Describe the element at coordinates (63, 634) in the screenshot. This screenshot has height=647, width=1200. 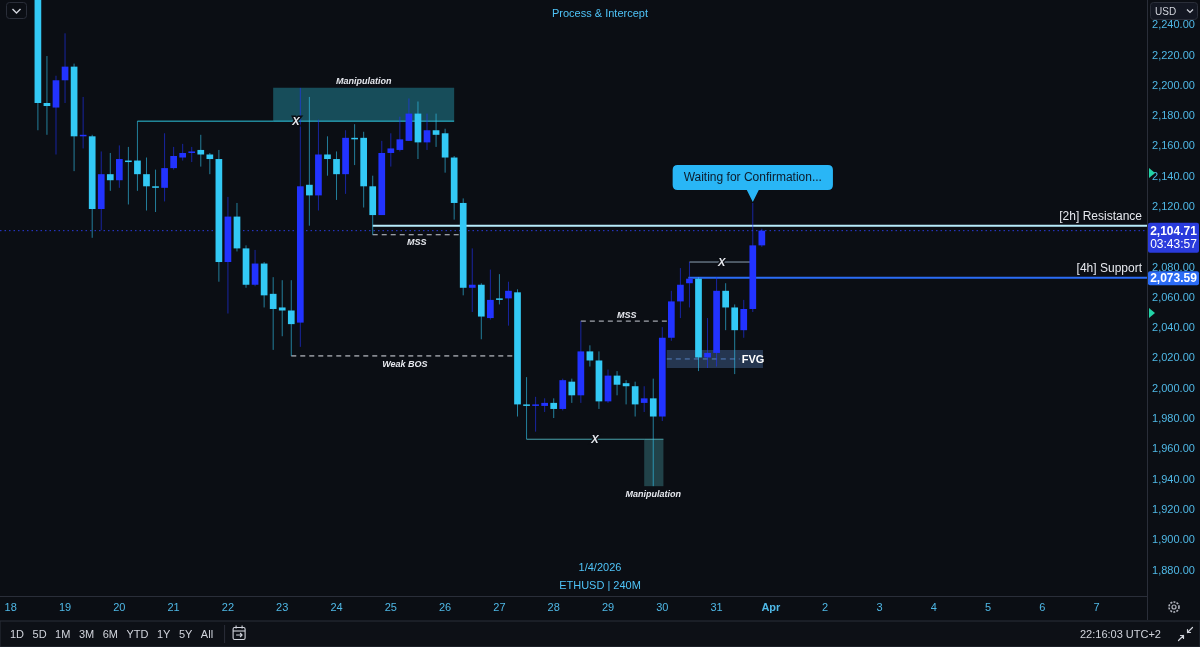
I see `text: 1M` at that location.